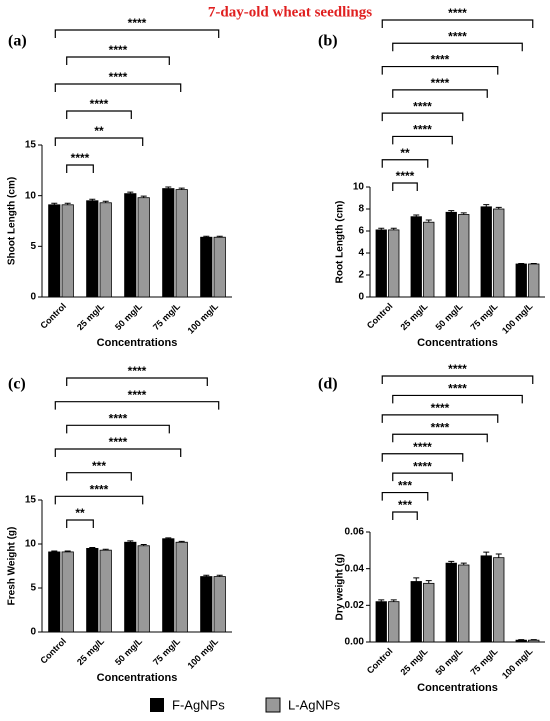  What do you see at coordinates (355, 642) in the screenshot?
I see `y-tick-label: 0.00` at bounding box center [355, 642].